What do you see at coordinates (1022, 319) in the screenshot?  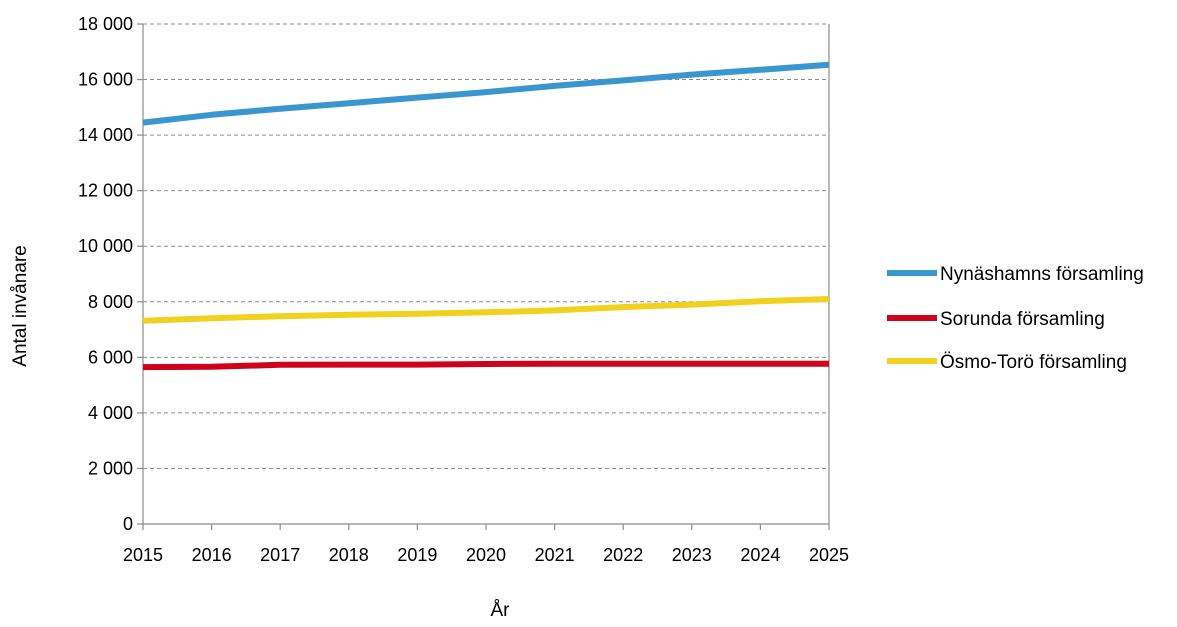 I see `legend-label: Sorunda församling` at bounding box center [1022, 319].